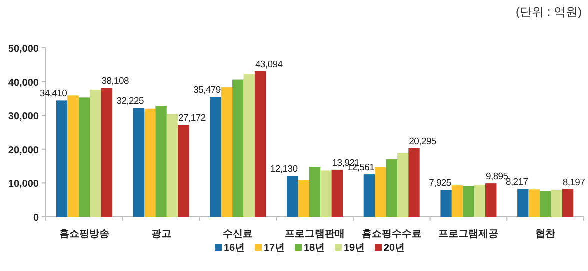  I want to click on data-label: 12,130, so click(284, 169).